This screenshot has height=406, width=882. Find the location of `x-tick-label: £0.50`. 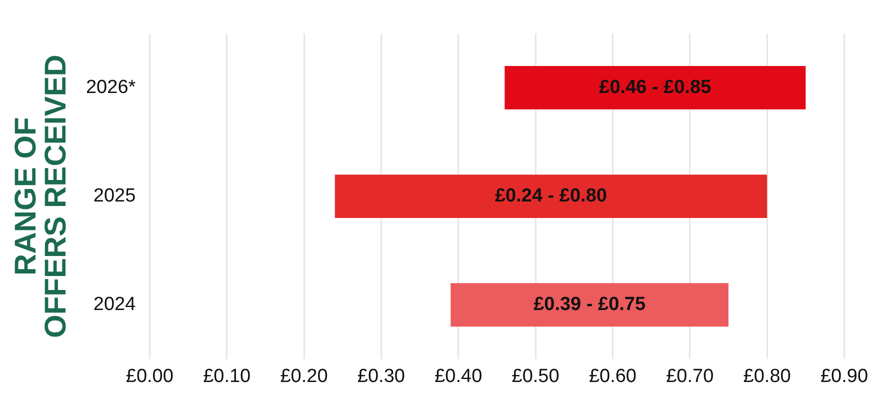

x-tick-label: £0.50 is located at coordinates (536, 376).